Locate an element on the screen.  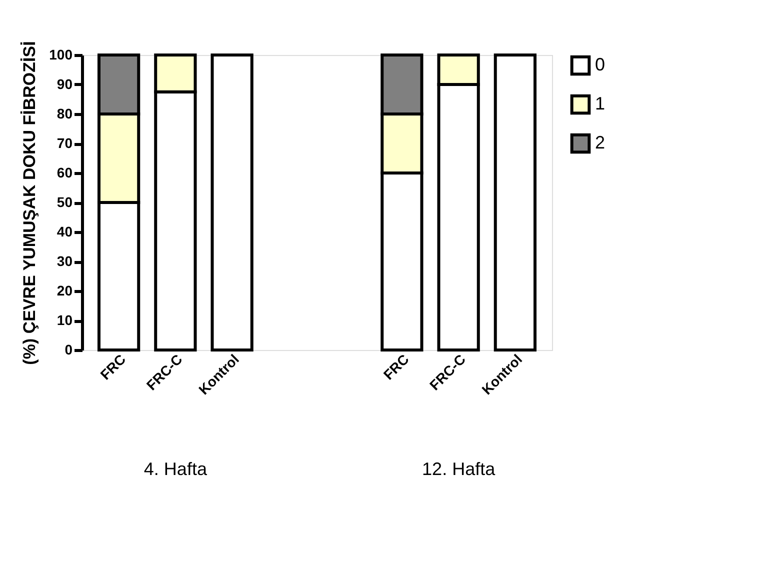
y-tick-label: 80 is located at coordinates (64, 114).